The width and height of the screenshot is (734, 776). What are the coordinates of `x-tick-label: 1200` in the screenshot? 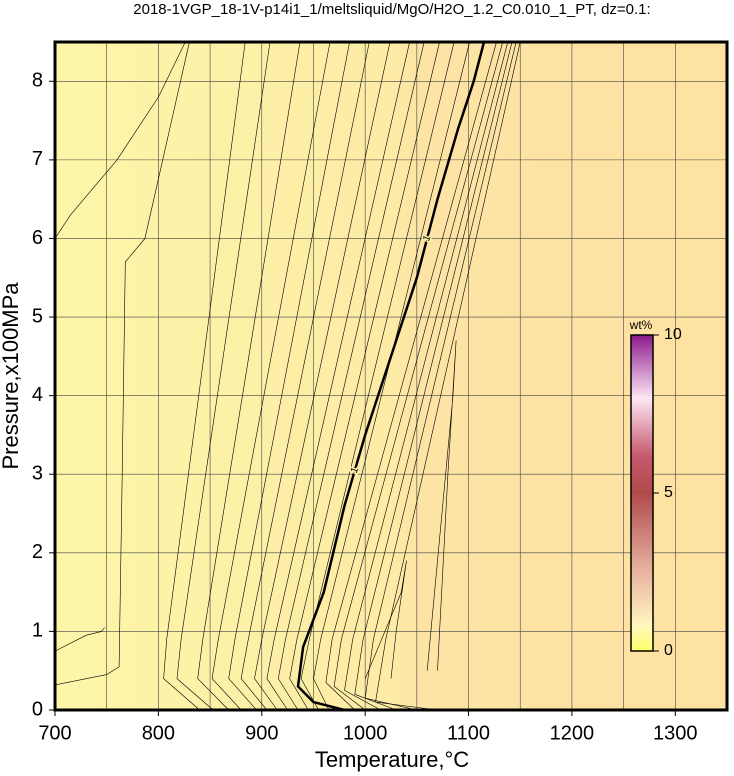 It's located at (572, 733).